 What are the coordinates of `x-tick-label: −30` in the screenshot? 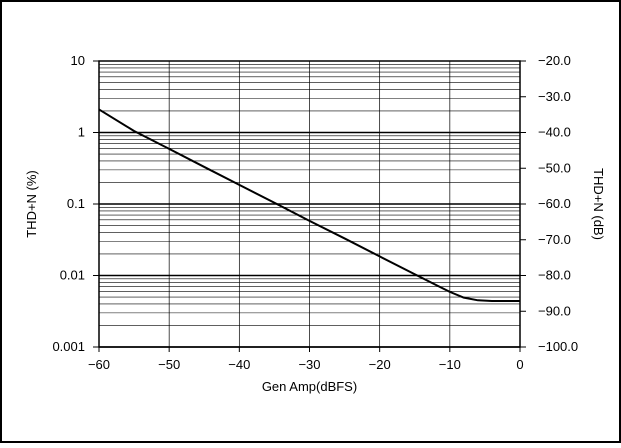 It's located at (309, 364).